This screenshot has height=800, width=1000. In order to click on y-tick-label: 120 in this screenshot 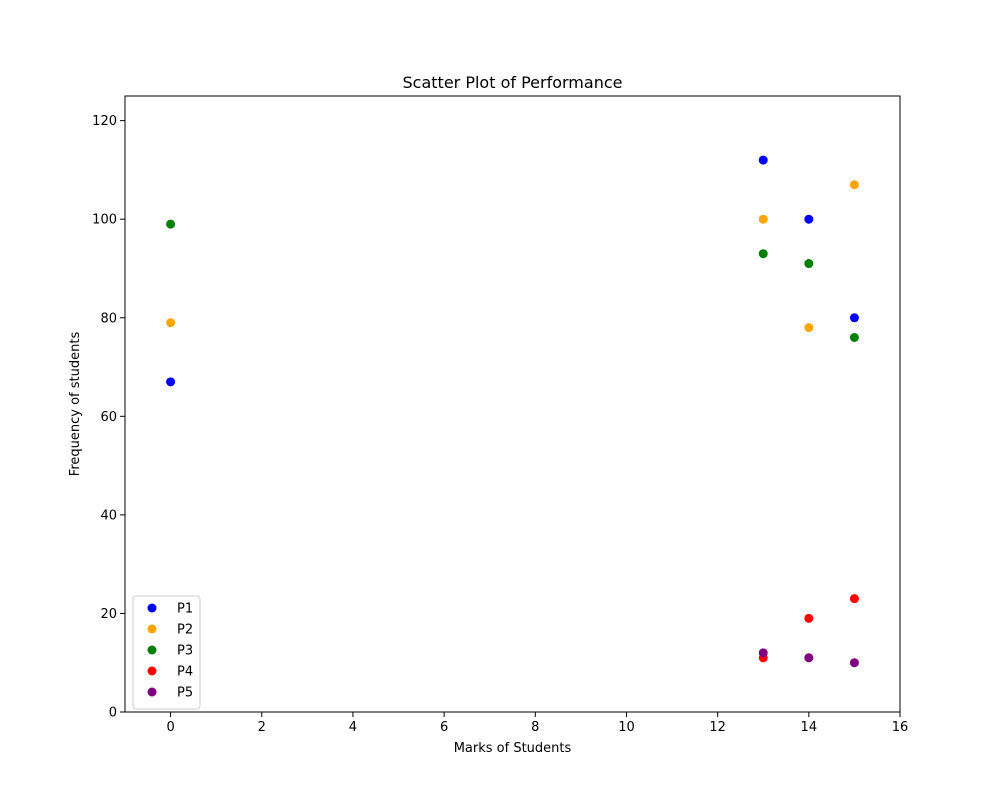, I will do `click(104, 121)`.